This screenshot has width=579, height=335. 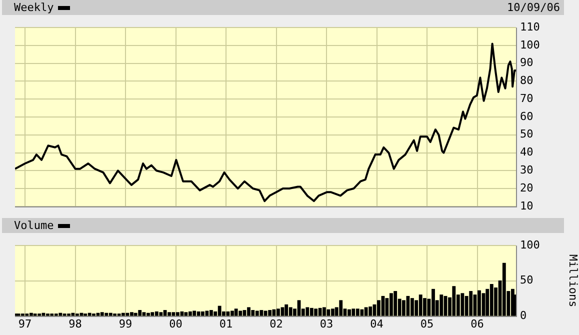 What do you see at coordinates (427, 323) in the screenshot?
I see `x-tick-label: 05` at bounding box center [427, 323].